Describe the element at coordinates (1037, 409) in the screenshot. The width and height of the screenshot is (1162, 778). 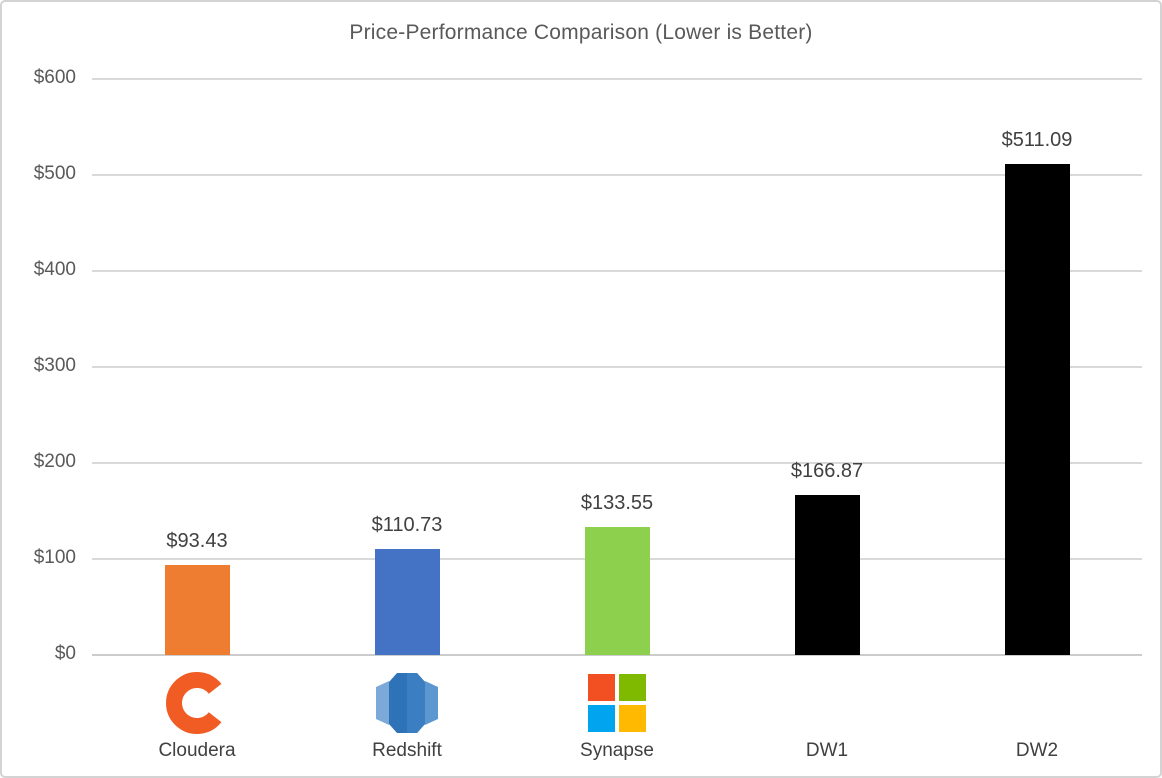
I see `bar-dw2` at that location.